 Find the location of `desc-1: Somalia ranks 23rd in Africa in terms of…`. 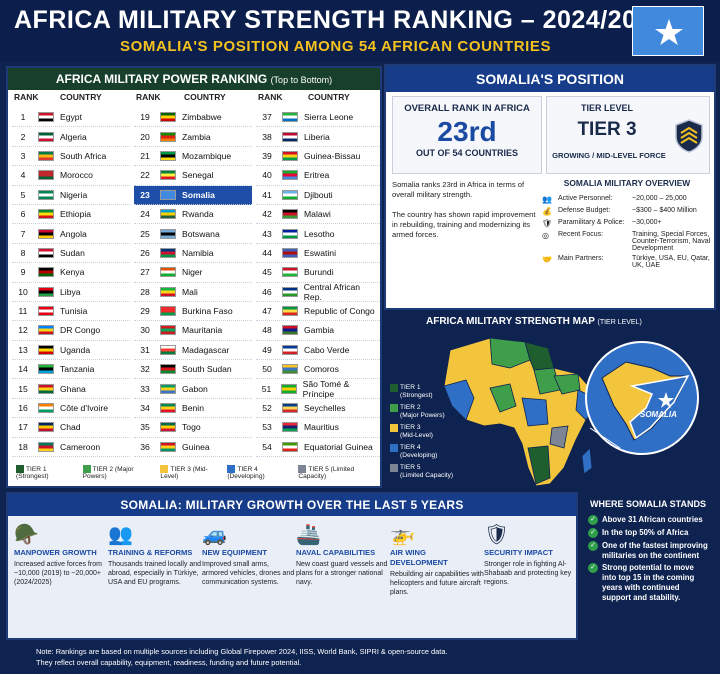

desc-1: Somalia ranks 23rd in Africa in terms of… is located at coordinates (458, 190).